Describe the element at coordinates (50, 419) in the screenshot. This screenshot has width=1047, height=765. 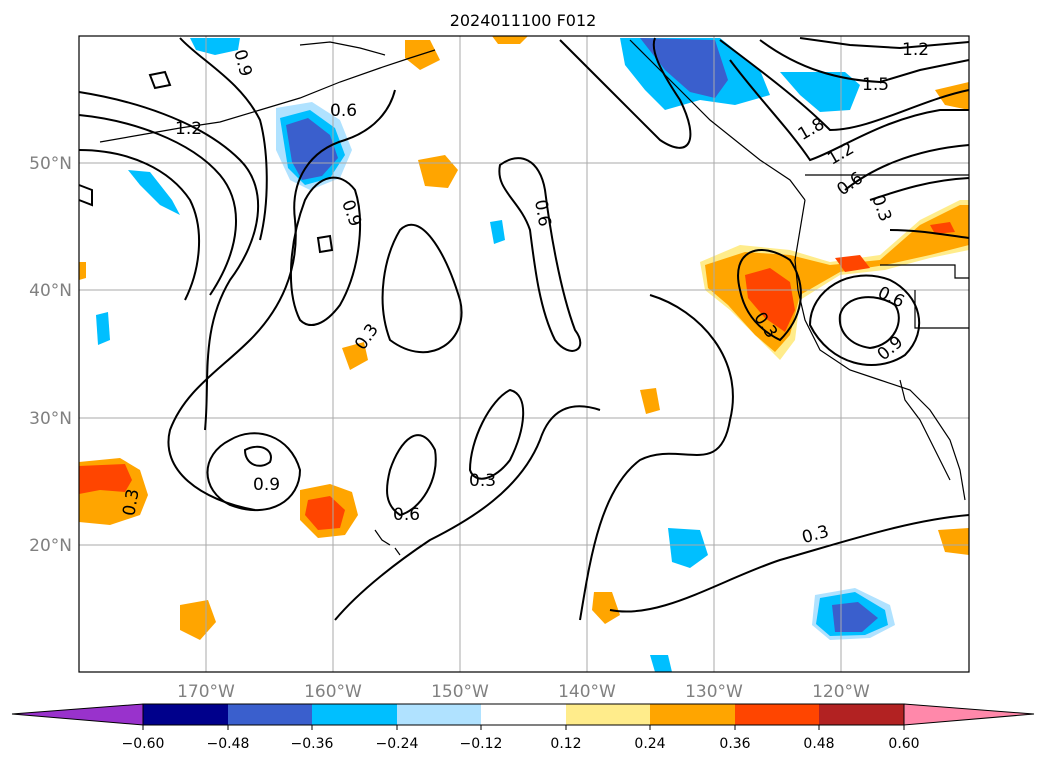
I see `lat-label: 30°N` at that location.